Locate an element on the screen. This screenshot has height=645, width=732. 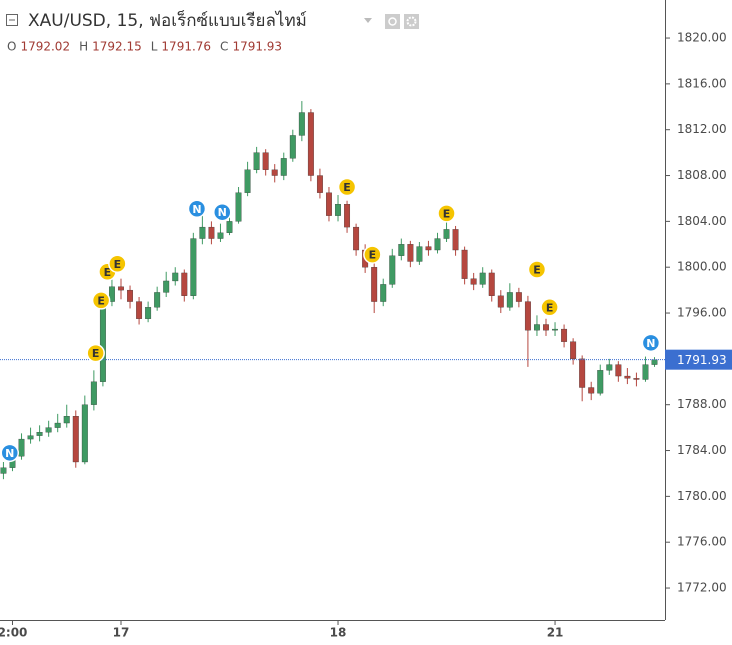
y-tick-label: 1800.00 is located at coordinates (702, 267).